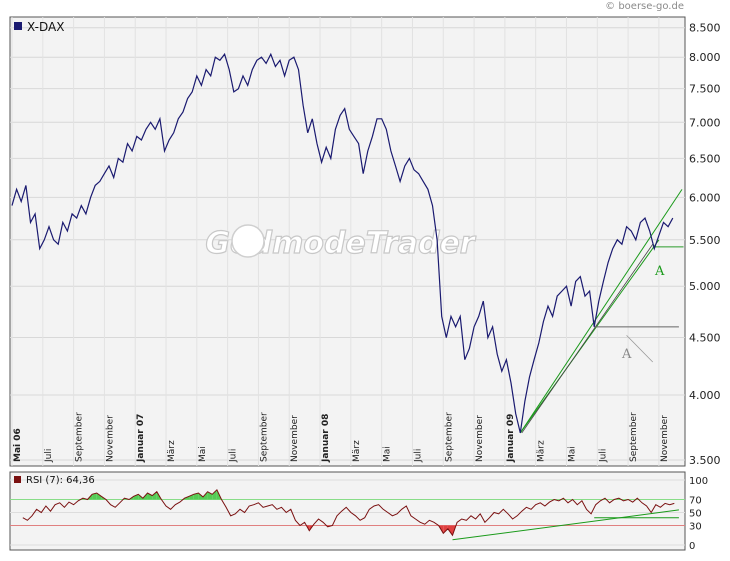 This screenshot has width=730, height=561. What do you see at coordinates (695, 514) in the screenshot?
I see `rsi-tick-label: 50` at bounding box center [695, 514].